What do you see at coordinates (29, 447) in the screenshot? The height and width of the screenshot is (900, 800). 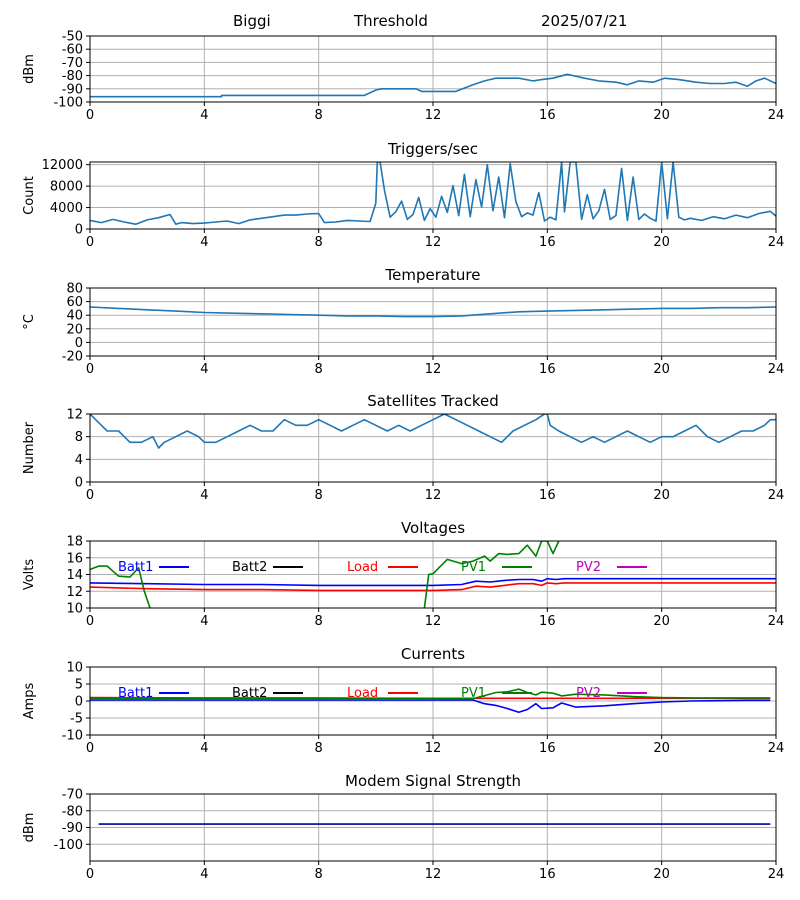 I see `y-axis-label: Number` at bounding box center [29, 447].